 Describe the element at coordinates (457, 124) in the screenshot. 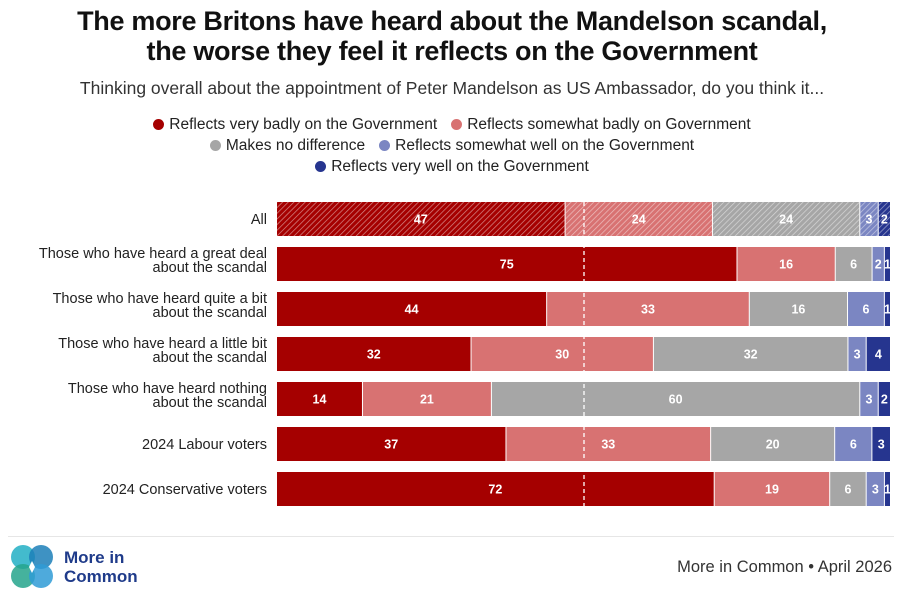

I see `legend-swatch-somewhat-badly` at that location.